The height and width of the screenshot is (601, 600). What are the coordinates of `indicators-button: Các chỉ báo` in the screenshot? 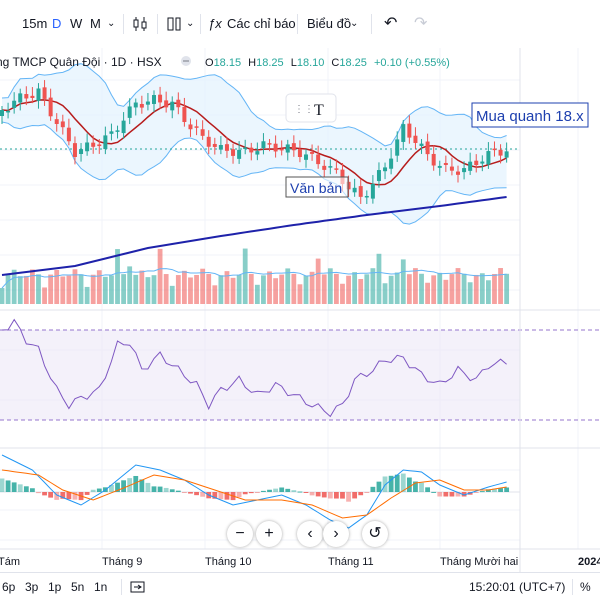 It's located at (261, 23).